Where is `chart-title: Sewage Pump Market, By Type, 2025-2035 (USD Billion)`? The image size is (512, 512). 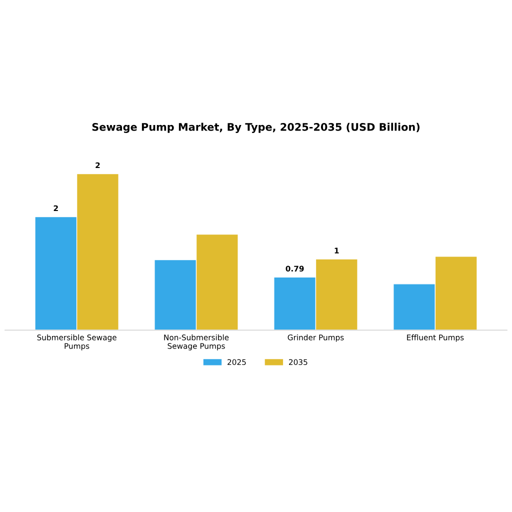 chart-title: Sewage Pump Market, By Type, 2025-2035 (USD Billion) is located at coordinates (256, 127).